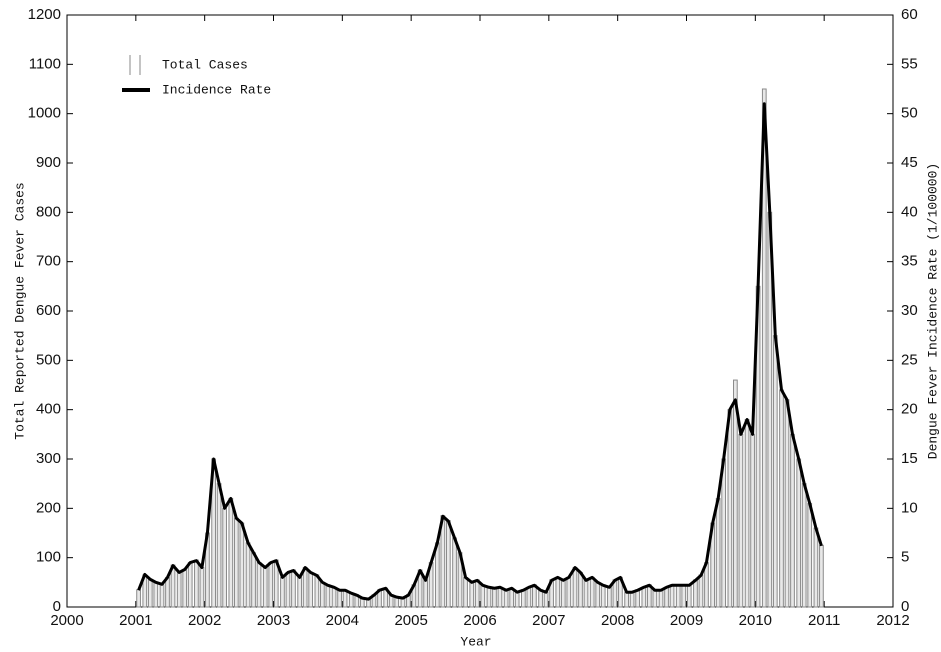 The height and width of the screenshot is (652, 941). What do you see at coordinates (909, 458) in the screenshot?
I see `y2-tick-label: 15` at bounding box center [909, 458].